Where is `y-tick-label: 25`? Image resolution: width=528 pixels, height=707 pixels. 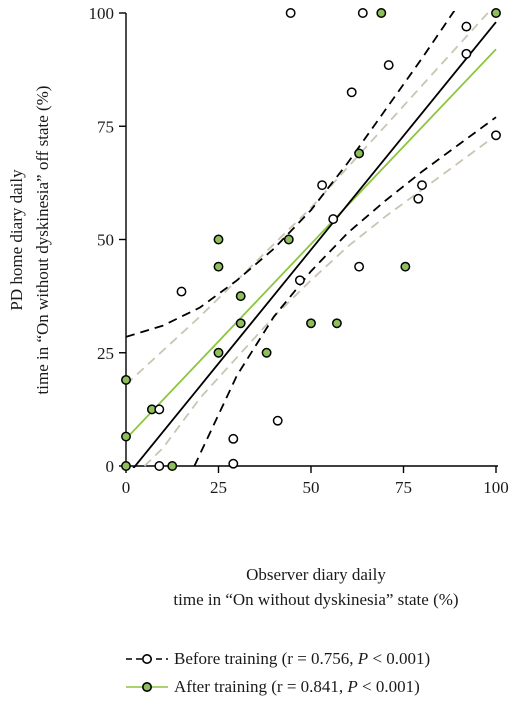
y-tick-label: 25 is located at coordinates (105, 353).